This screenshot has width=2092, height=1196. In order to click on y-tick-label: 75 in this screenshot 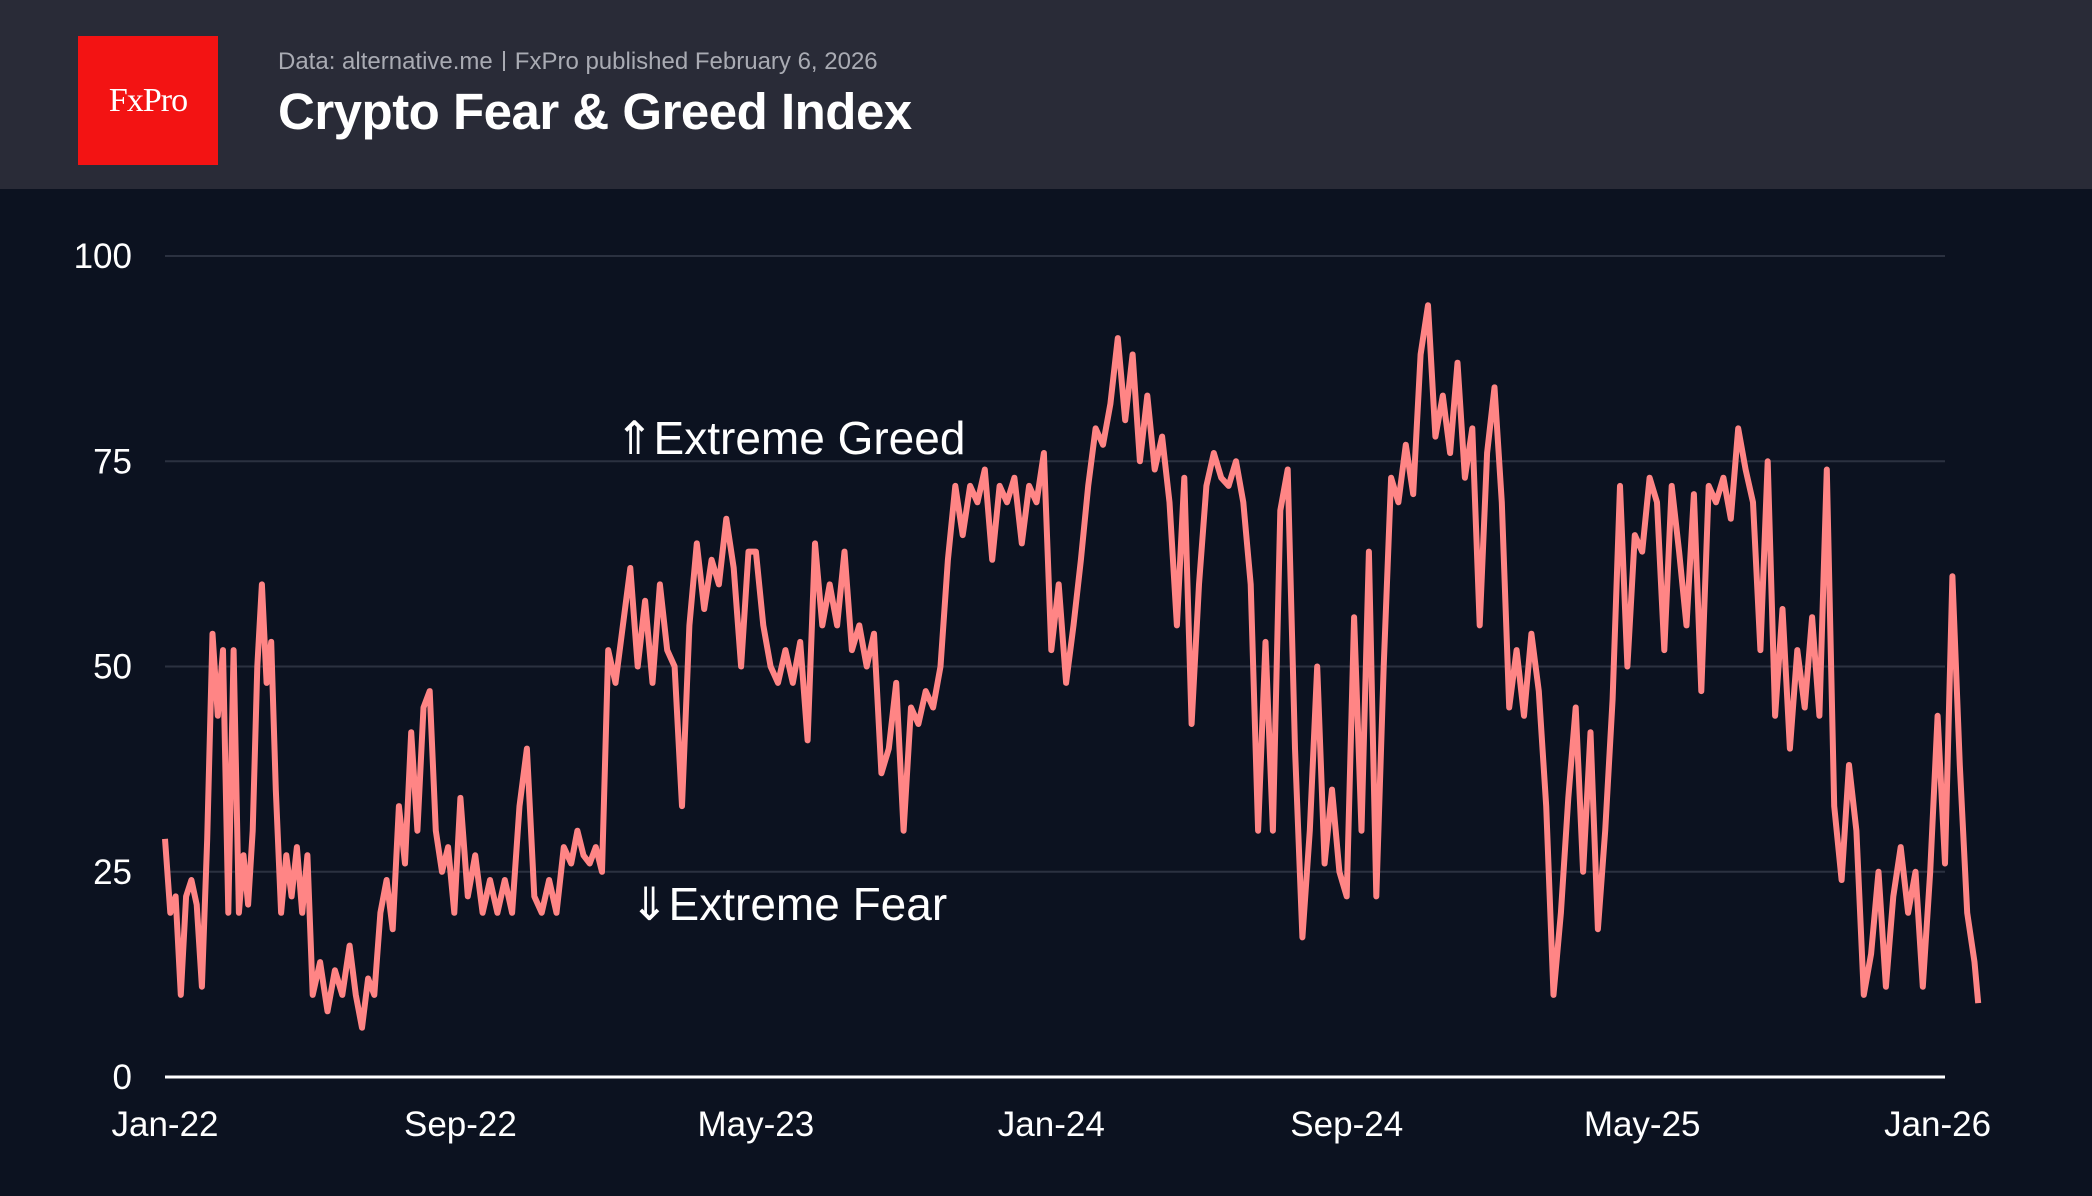, I will do `click(112, 461)`.